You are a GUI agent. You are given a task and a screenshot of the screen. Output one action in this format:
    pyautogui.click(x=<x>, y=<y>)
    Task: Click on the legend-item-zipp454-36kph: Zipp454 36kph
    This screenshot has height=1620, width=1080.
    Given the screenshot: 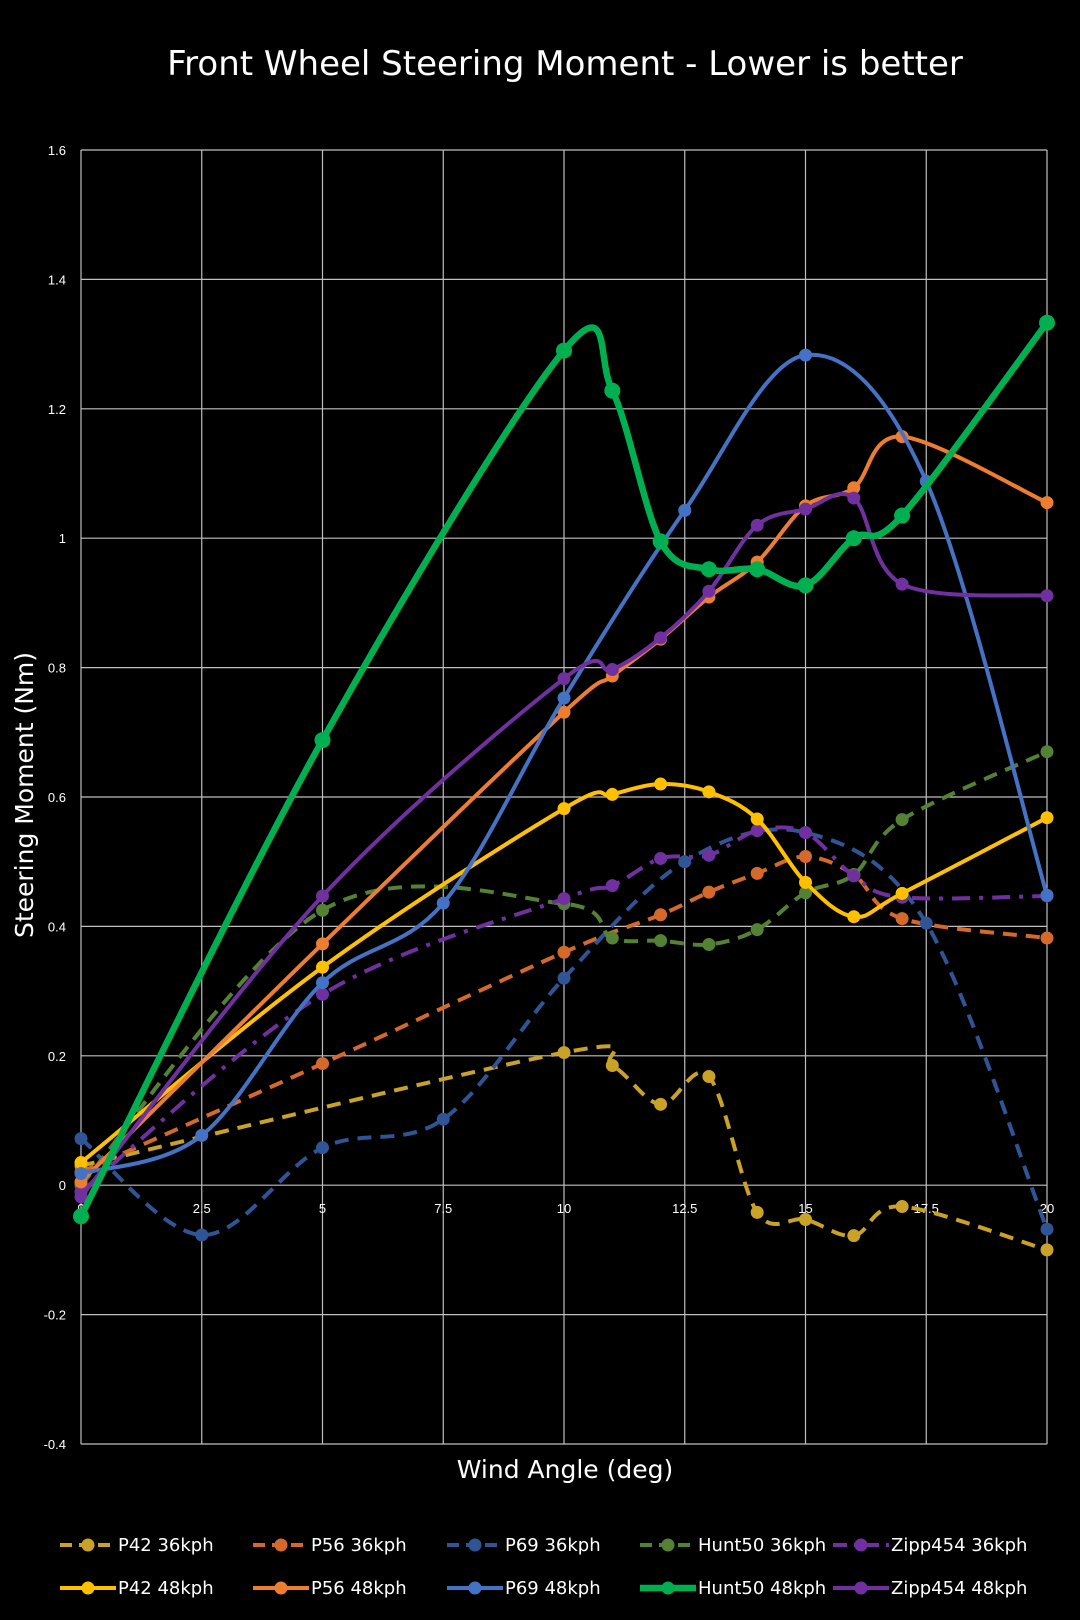 What is the action you would take?
    pyautogui.click(x=930, y=1545)
    